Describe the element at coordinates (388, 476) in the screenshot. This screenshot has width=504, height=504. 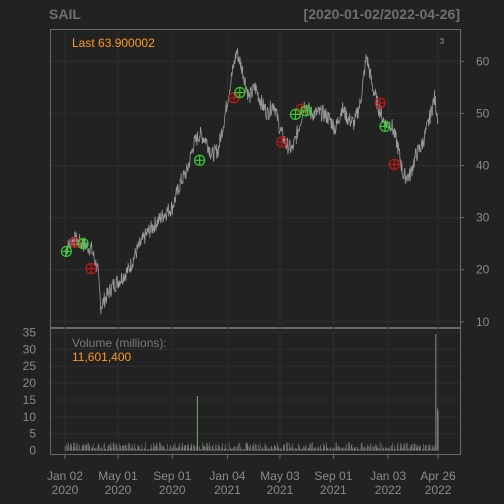
I see `x-tick-label: Jan 03` at that location.